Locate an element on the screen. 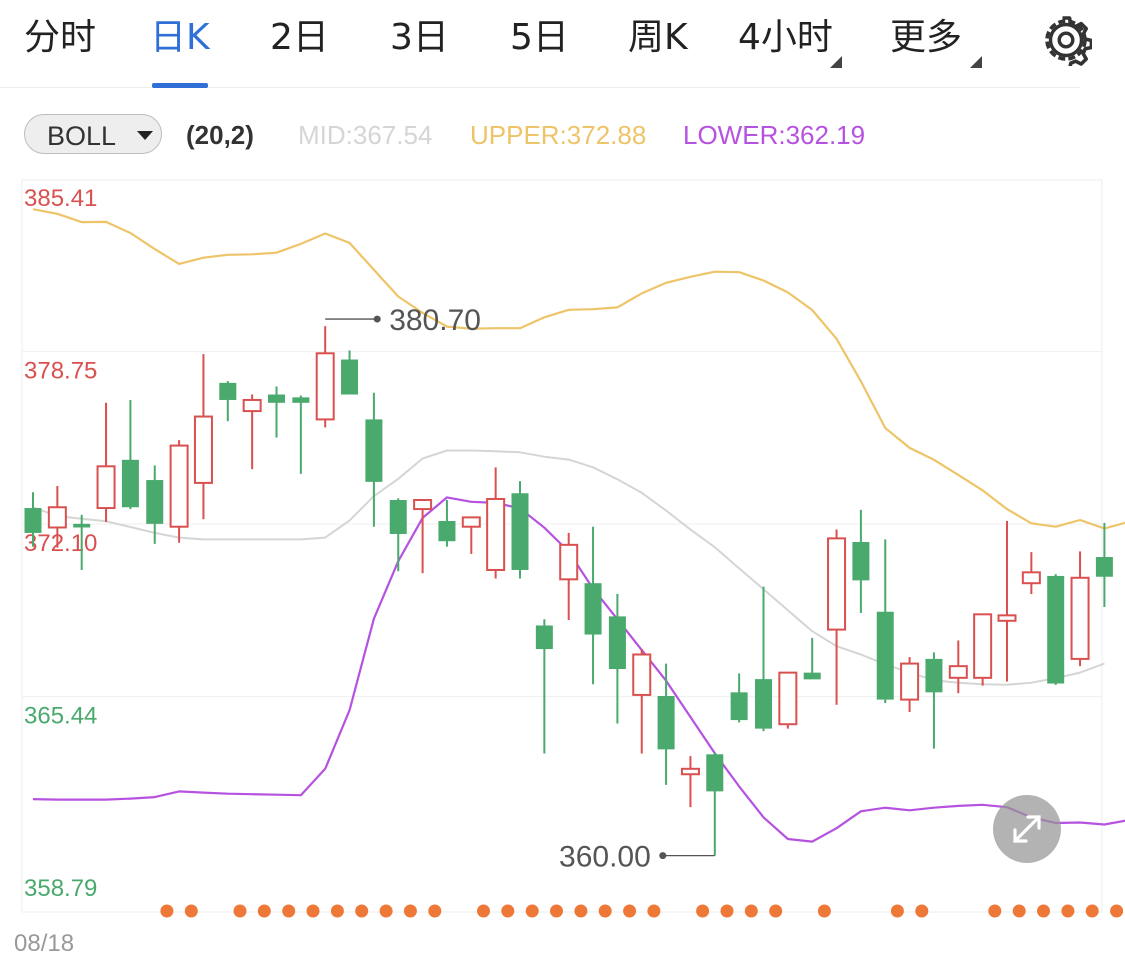 The height and width of the screenshot is (964, 1125). expand-arrows-icon is located at coordinates (1027, 829).